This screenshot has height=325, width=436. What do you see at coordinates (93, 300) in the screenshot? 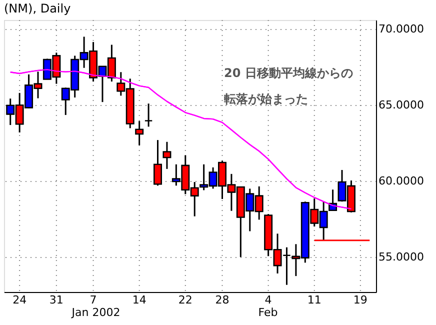
I see `x-tick-label: 7` at bounding box center [93, 300].